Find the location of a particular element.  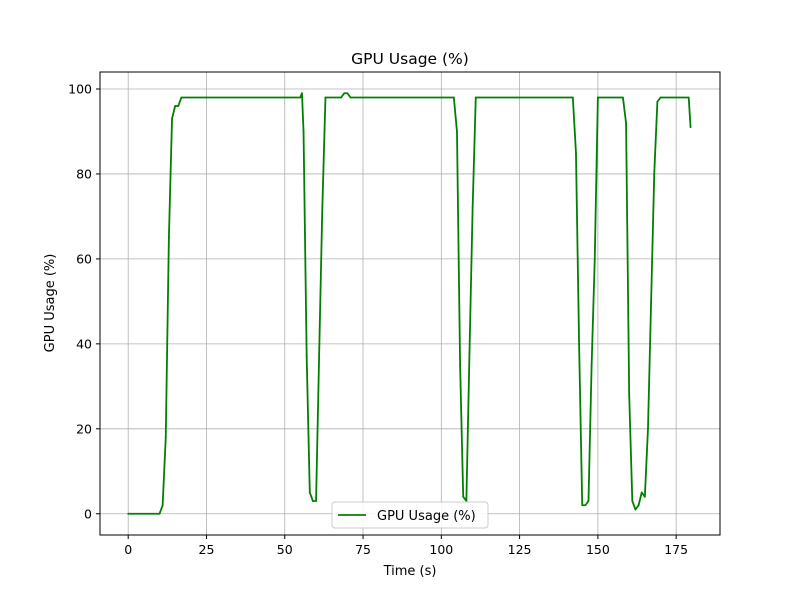

y-tick-label: 100 is located at coordinates (80, 88).